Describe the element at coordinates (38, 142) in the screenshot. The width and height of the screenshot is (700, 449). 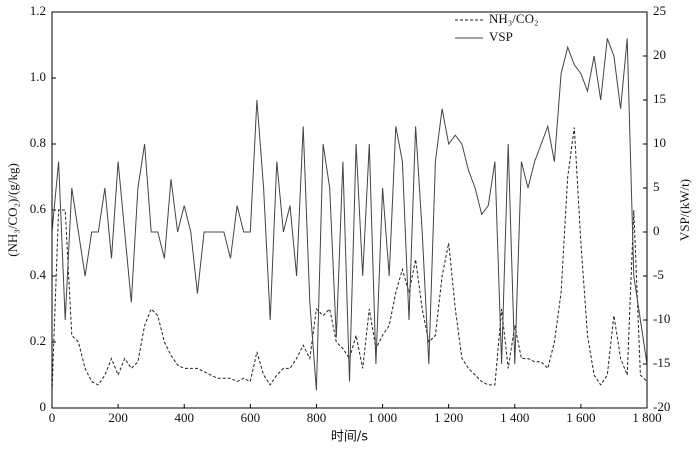
I see `y-tick-label: 0.8` at that location.